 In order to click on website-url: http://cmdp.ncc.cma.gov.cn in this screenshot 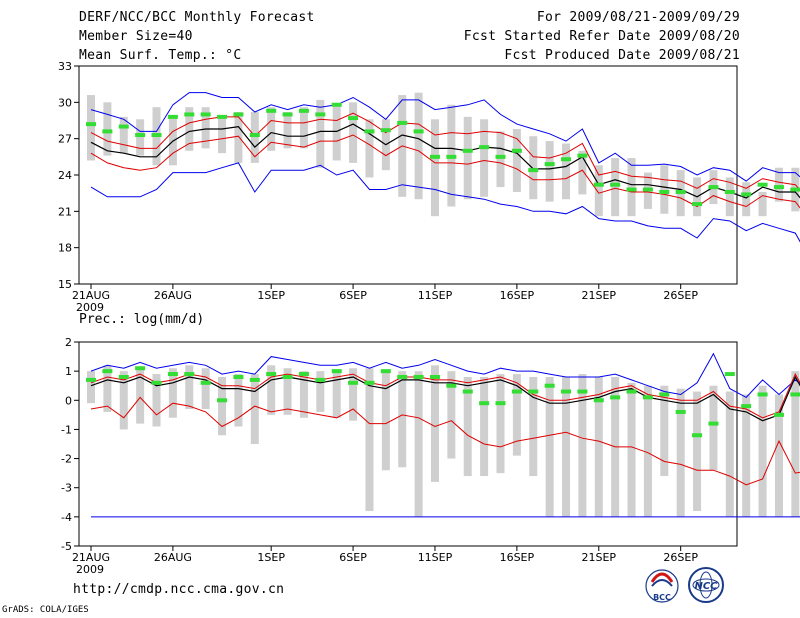, I will do `click(179, 589)`.